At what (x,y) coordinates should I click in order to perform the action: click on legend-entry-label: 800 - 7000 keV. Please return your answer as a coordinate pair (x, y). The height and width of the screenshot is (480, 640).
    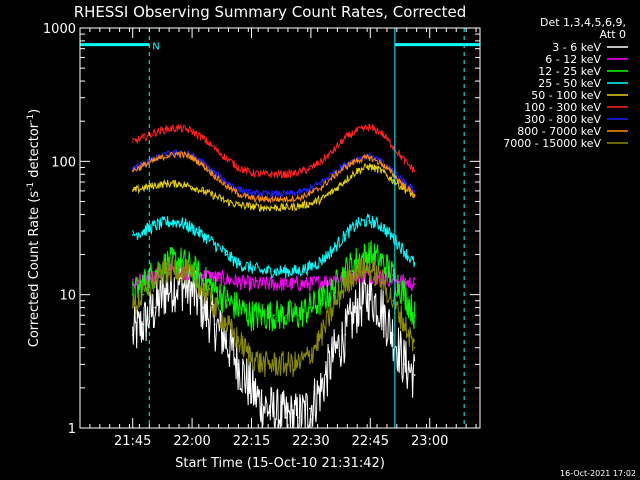
    Looking at the image, I should click on (559, 131).